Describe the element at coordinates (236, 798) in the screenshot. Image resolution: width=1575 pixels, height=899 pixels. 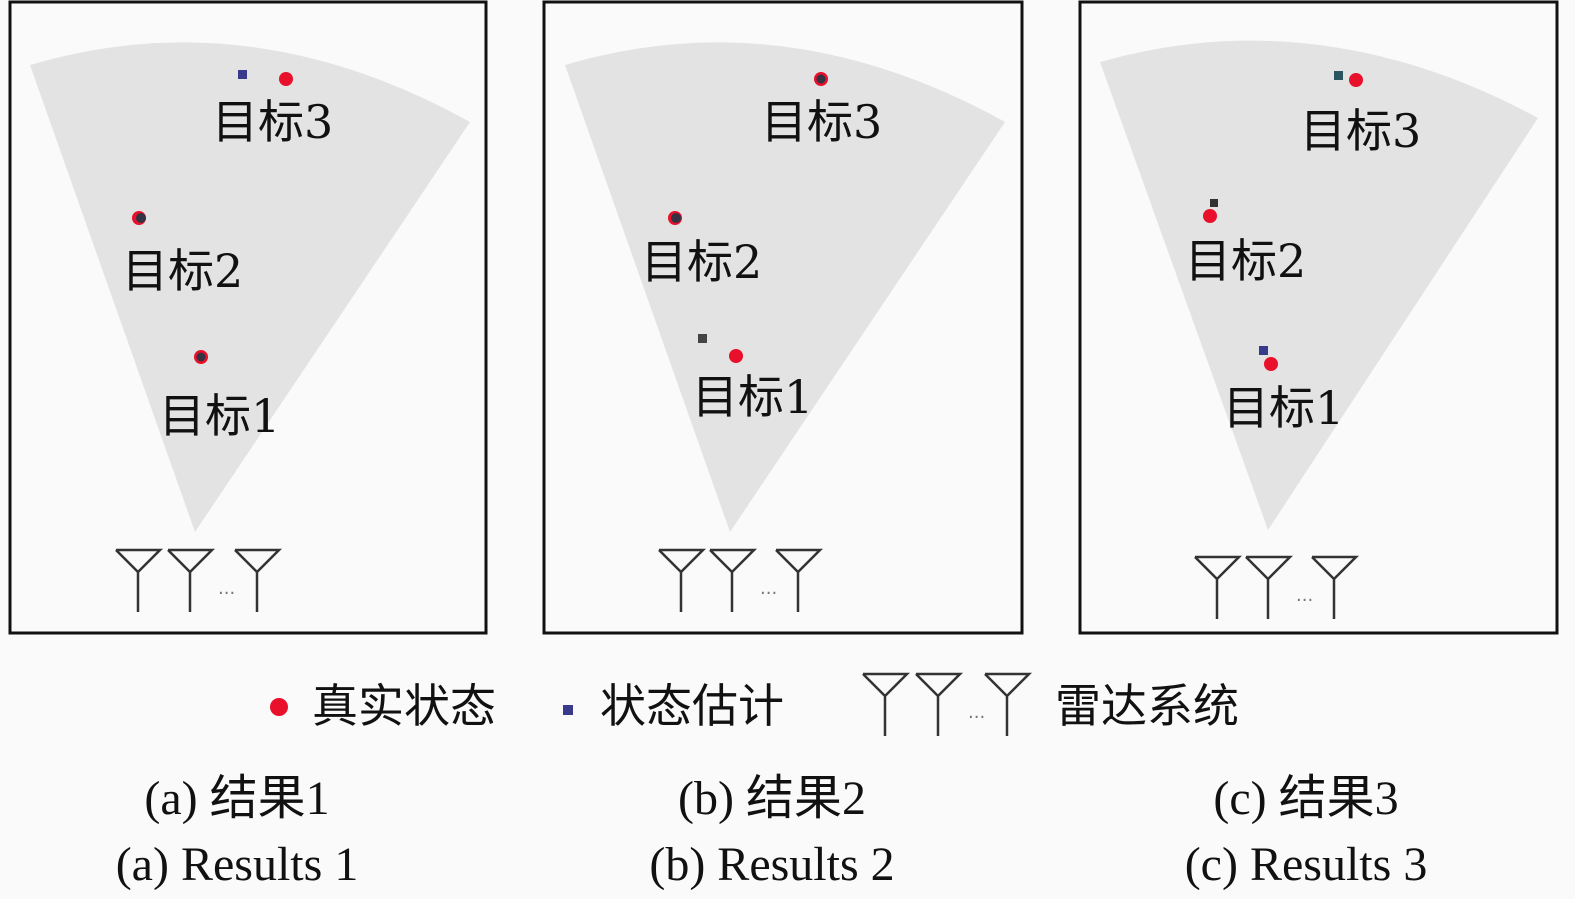
I see `caption-a-cn: (a) 结果1` at that location.